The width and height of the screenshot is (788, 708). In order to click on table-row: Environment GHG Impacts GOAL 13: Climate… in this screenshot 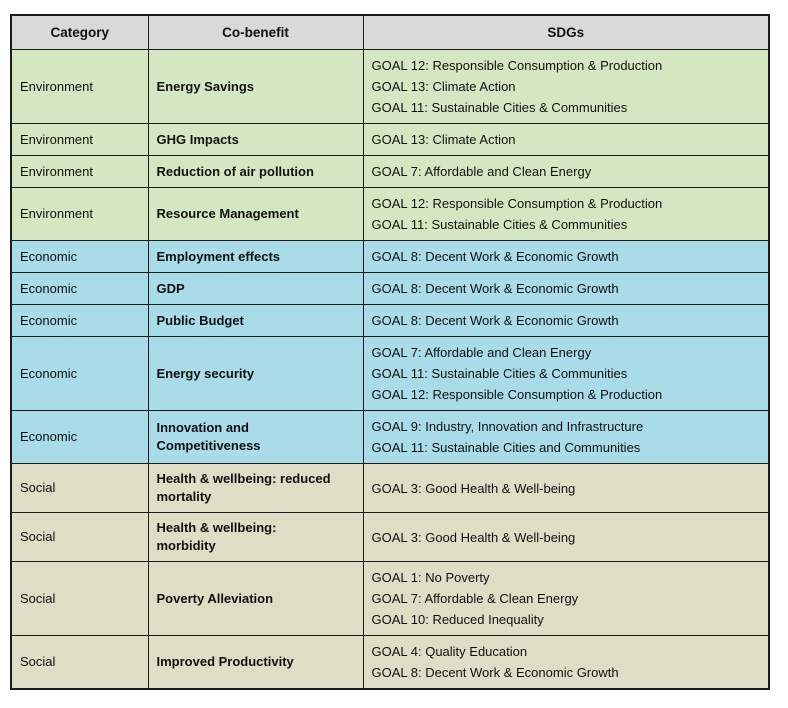, I will do `click(390, 139)`.